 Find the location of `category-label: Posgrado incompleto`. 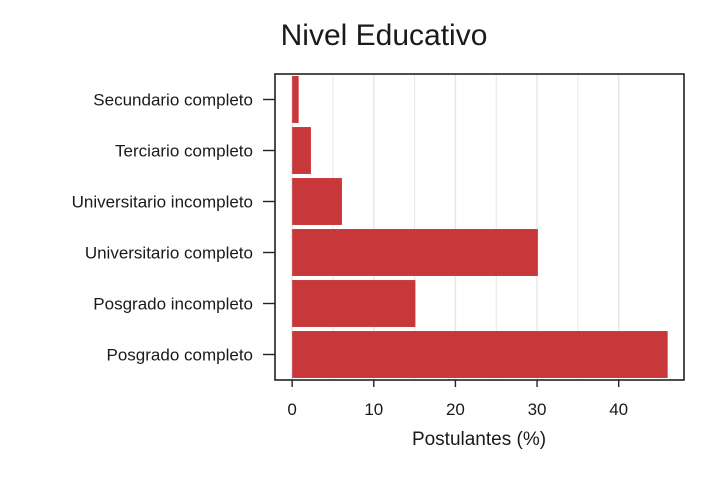

category-label: Posgrado incompleto is located at coordinates (173, 304).